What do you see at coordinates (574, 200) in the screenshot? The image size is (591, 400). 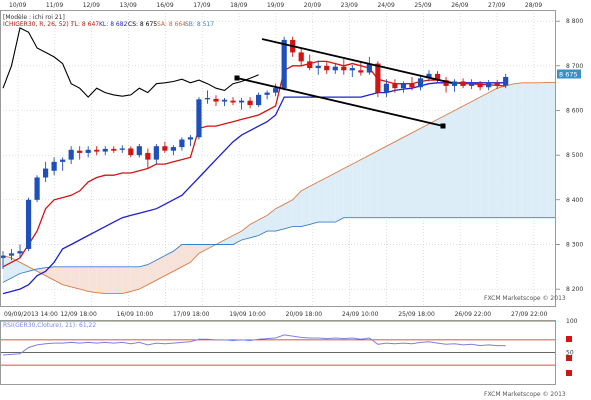 I see `y-tick-label: 8 400` at bounding box center [574, 200].